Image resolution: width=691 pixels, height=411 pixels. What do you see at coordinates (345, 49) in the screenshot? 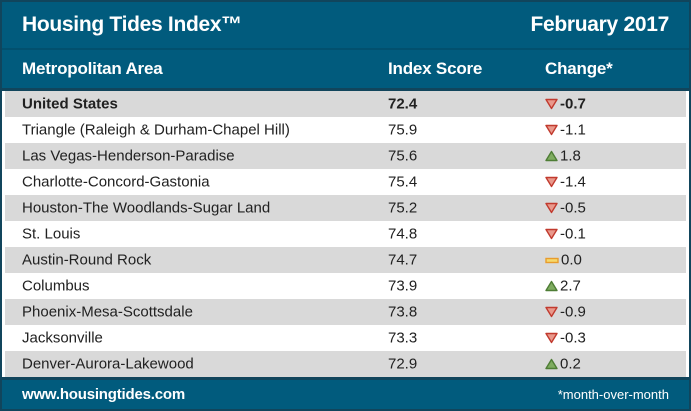
I see `title-separator` at bounding box center [345, 49].